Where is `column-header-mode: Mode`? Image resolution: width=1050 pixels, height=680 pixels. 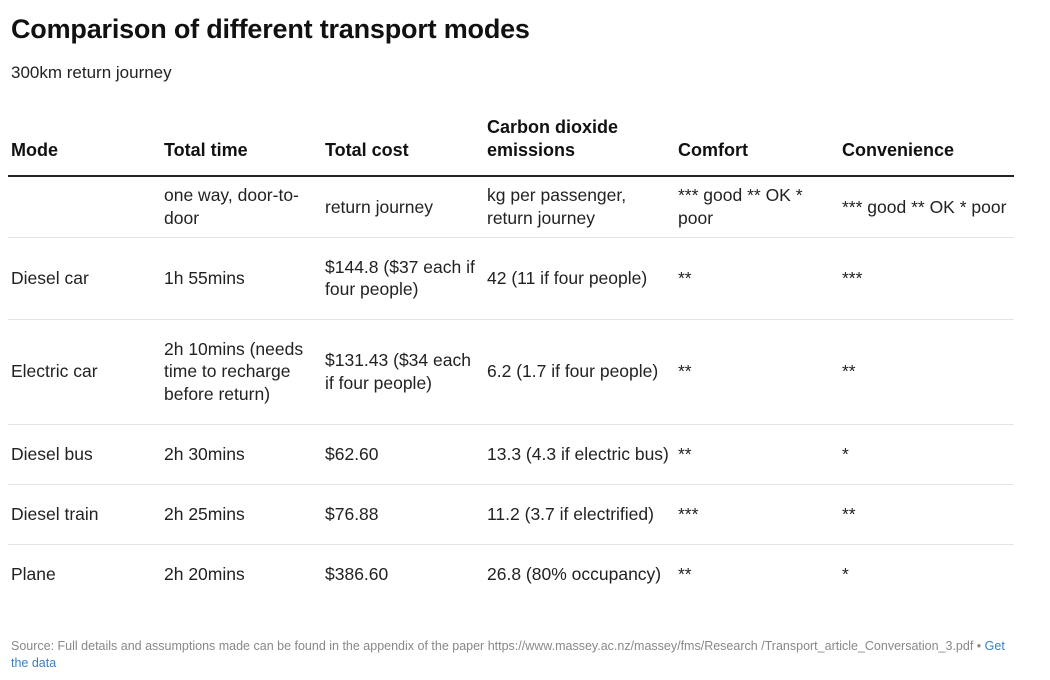 column-header-mode: Mode is located at coordinates (84, 146).